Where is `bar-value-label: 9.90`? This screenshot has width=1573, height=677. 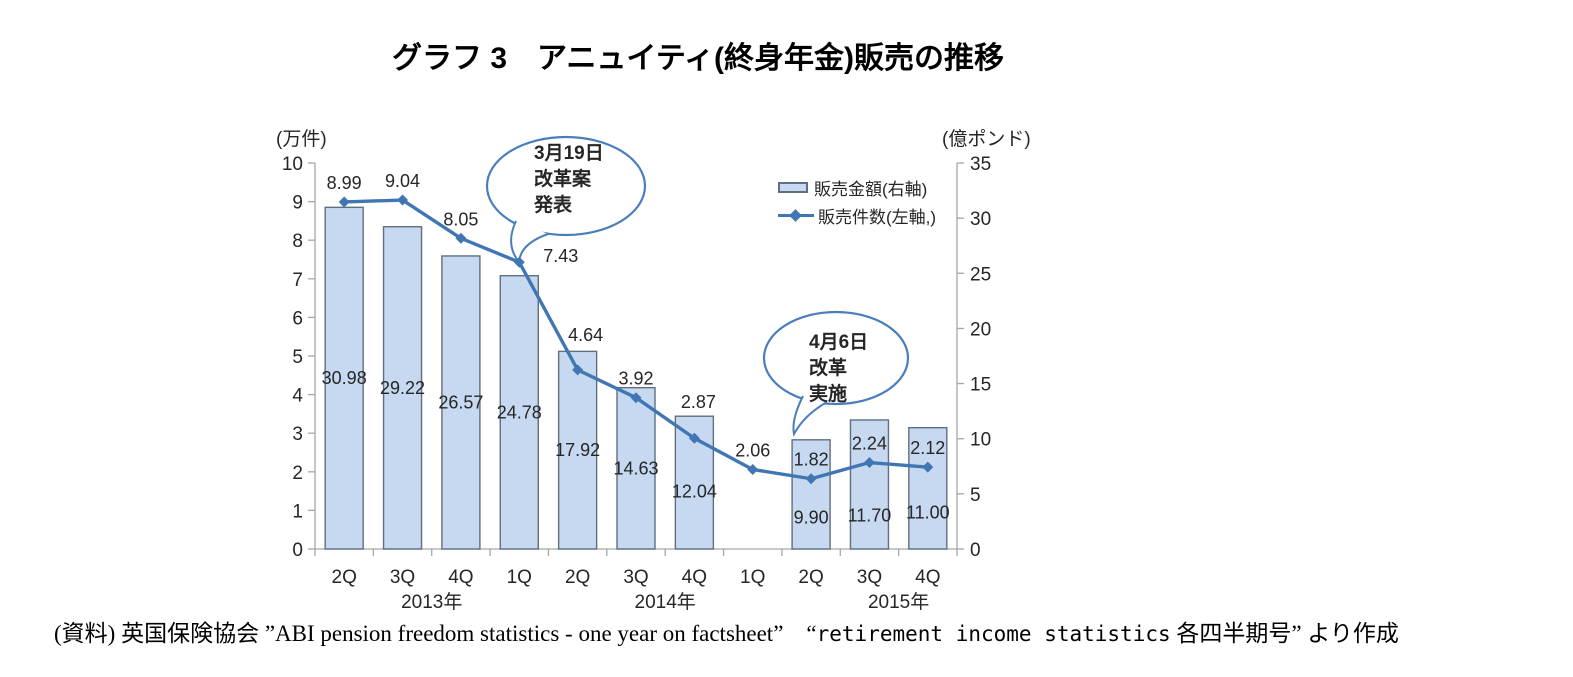
bar-value-label: 9.90 is located at coordinates (811, 517).